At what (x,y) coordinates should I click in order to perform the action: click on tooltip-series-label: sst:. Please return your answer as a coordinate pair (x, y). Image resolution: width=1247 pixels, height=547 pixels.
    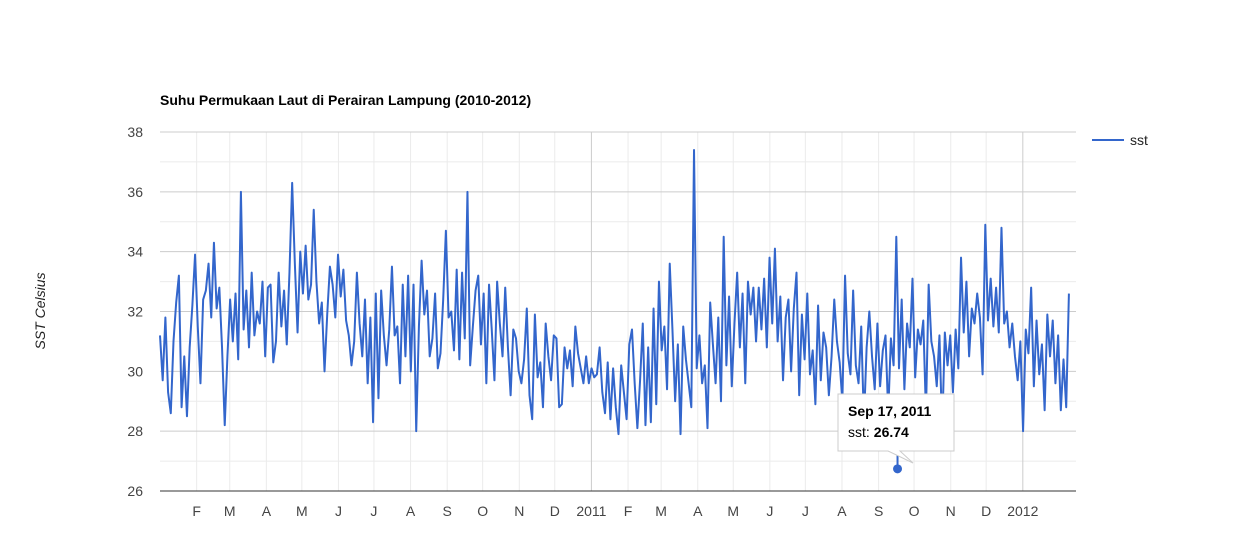
    Looking at the image, I should click on (859, 432).